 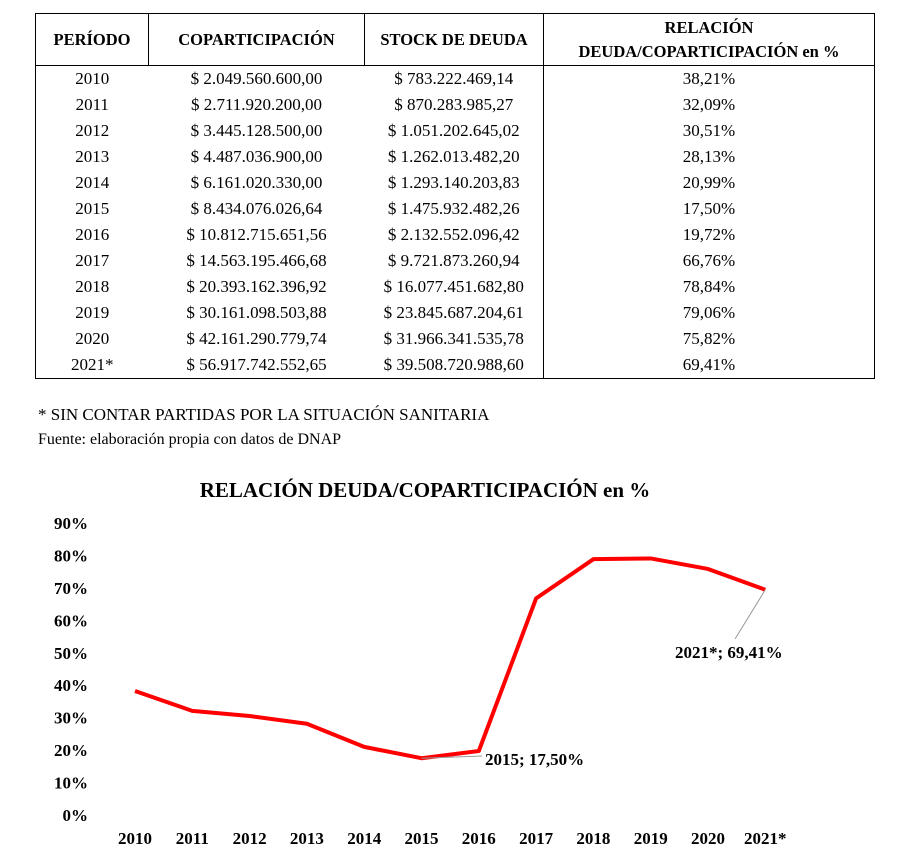 What do you see at coordinates (709, 364) in the screenshot?
I see `cell-relacion: 69,41%` at bounding box center [709, 364].